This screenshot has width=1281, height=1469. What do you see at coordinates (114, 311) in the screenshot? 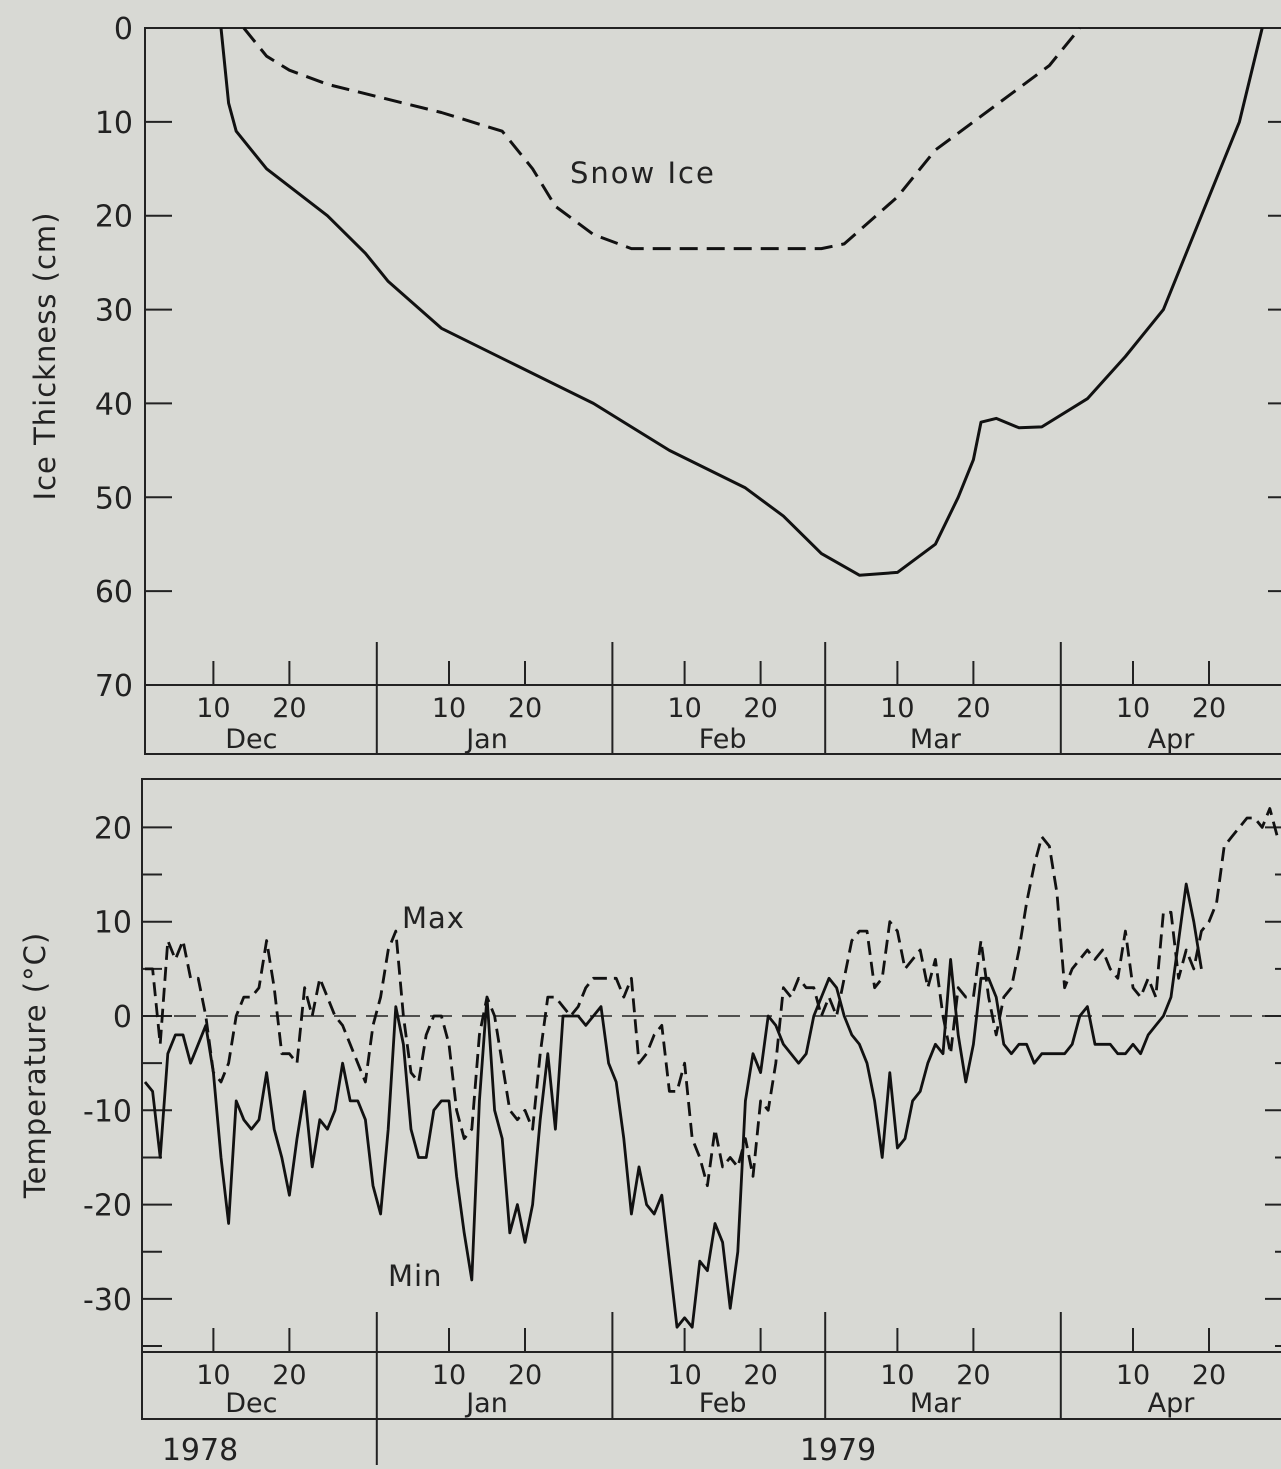
I see `ice-y-tick-label: 30` at bounding box center [114, 311].